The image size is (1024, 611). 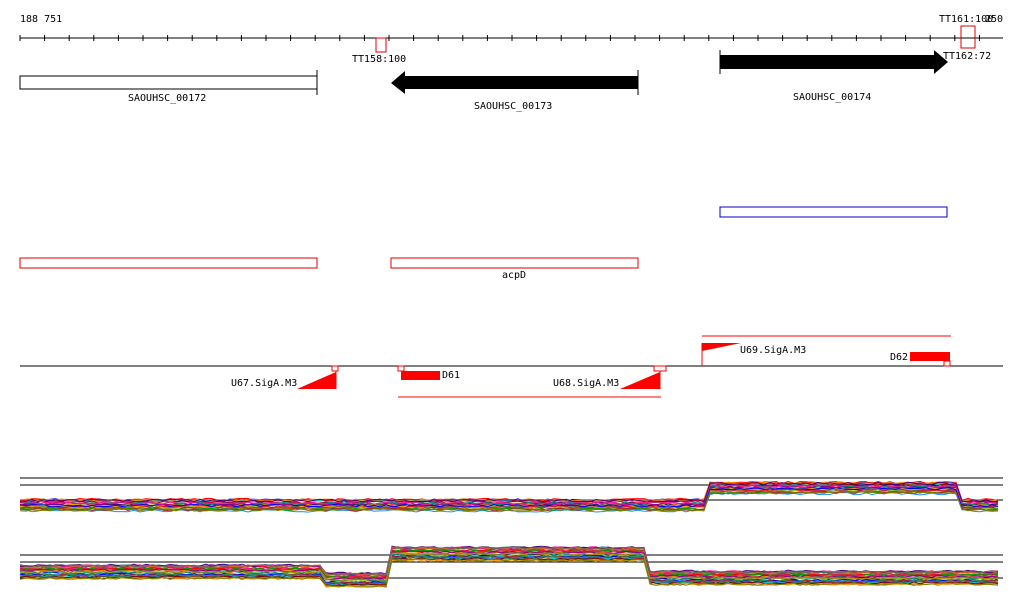 I want to click on gene-saouhsc-00174-arrow, so click(x=834, y=62).